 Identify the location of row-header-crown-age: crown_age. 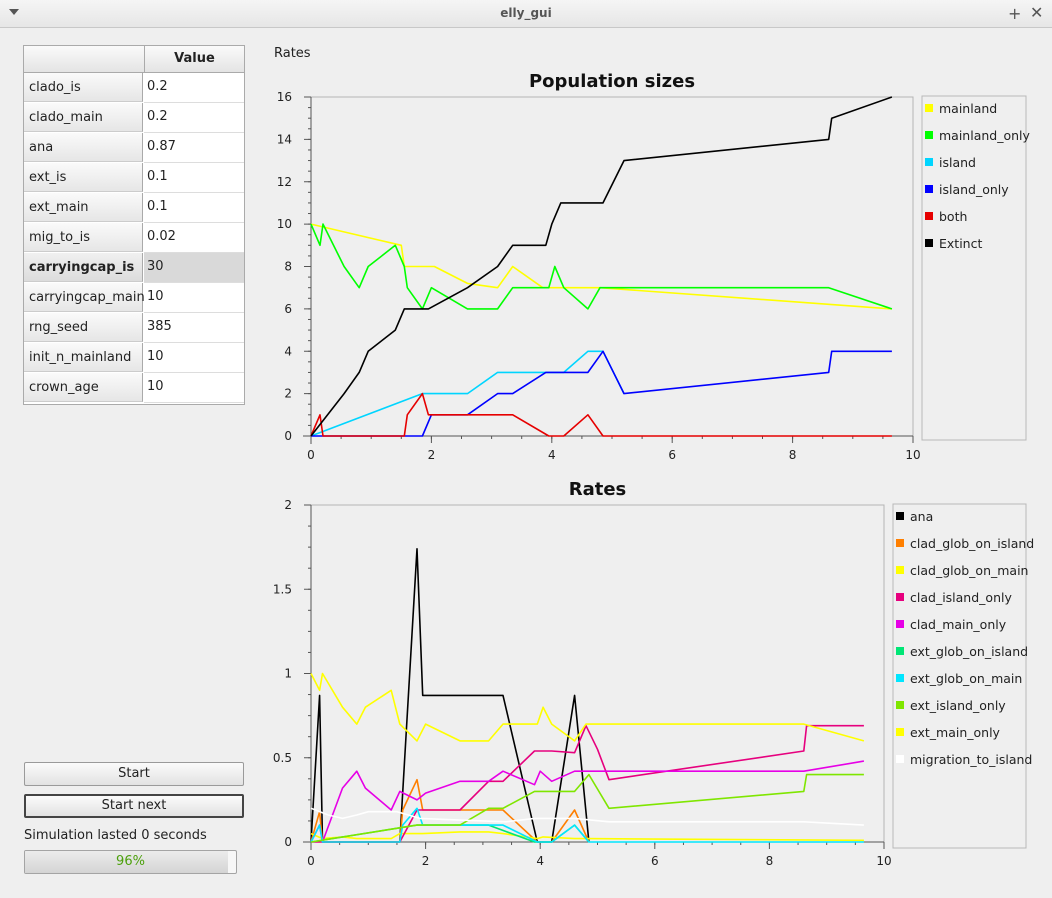
(83, 387).